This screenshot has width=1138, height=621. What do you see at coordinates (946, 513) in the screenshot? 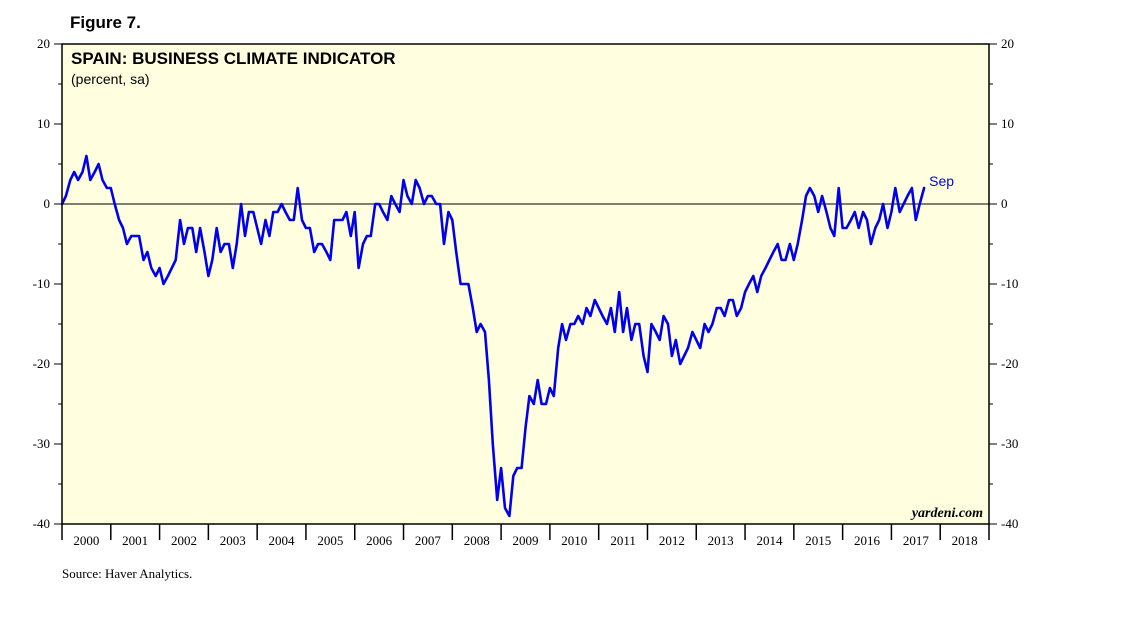
I see `watermark: yardeni.com` at bounding box center [946, 513].